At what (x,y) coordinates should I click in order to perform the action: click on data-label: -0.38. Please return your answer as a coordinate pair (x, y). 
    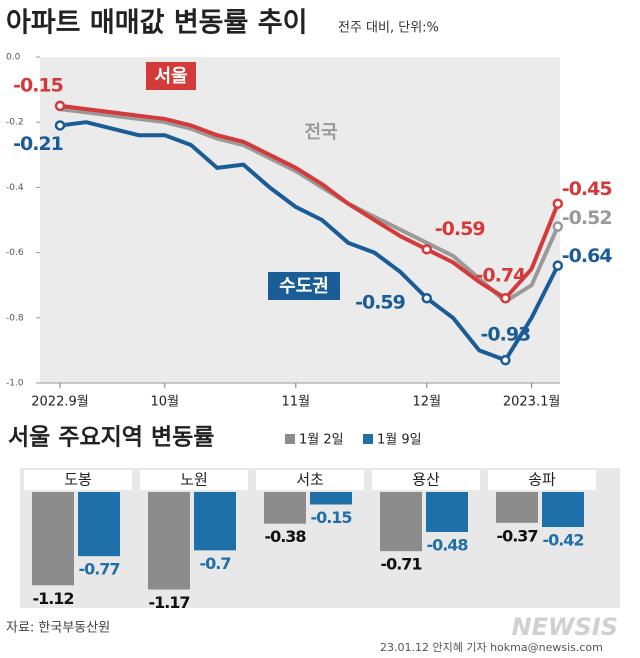
    Looking at the image, I should click on (285, 536).